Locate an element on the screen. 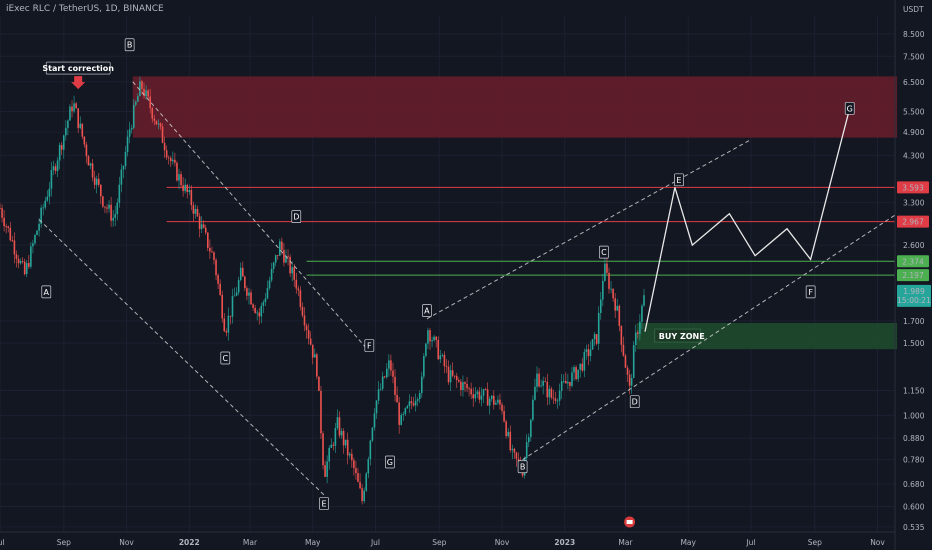 The width and height of the screenshot is (932, 550). buy-zone-label: BUY ZONE is located at coordinates (682, 336).